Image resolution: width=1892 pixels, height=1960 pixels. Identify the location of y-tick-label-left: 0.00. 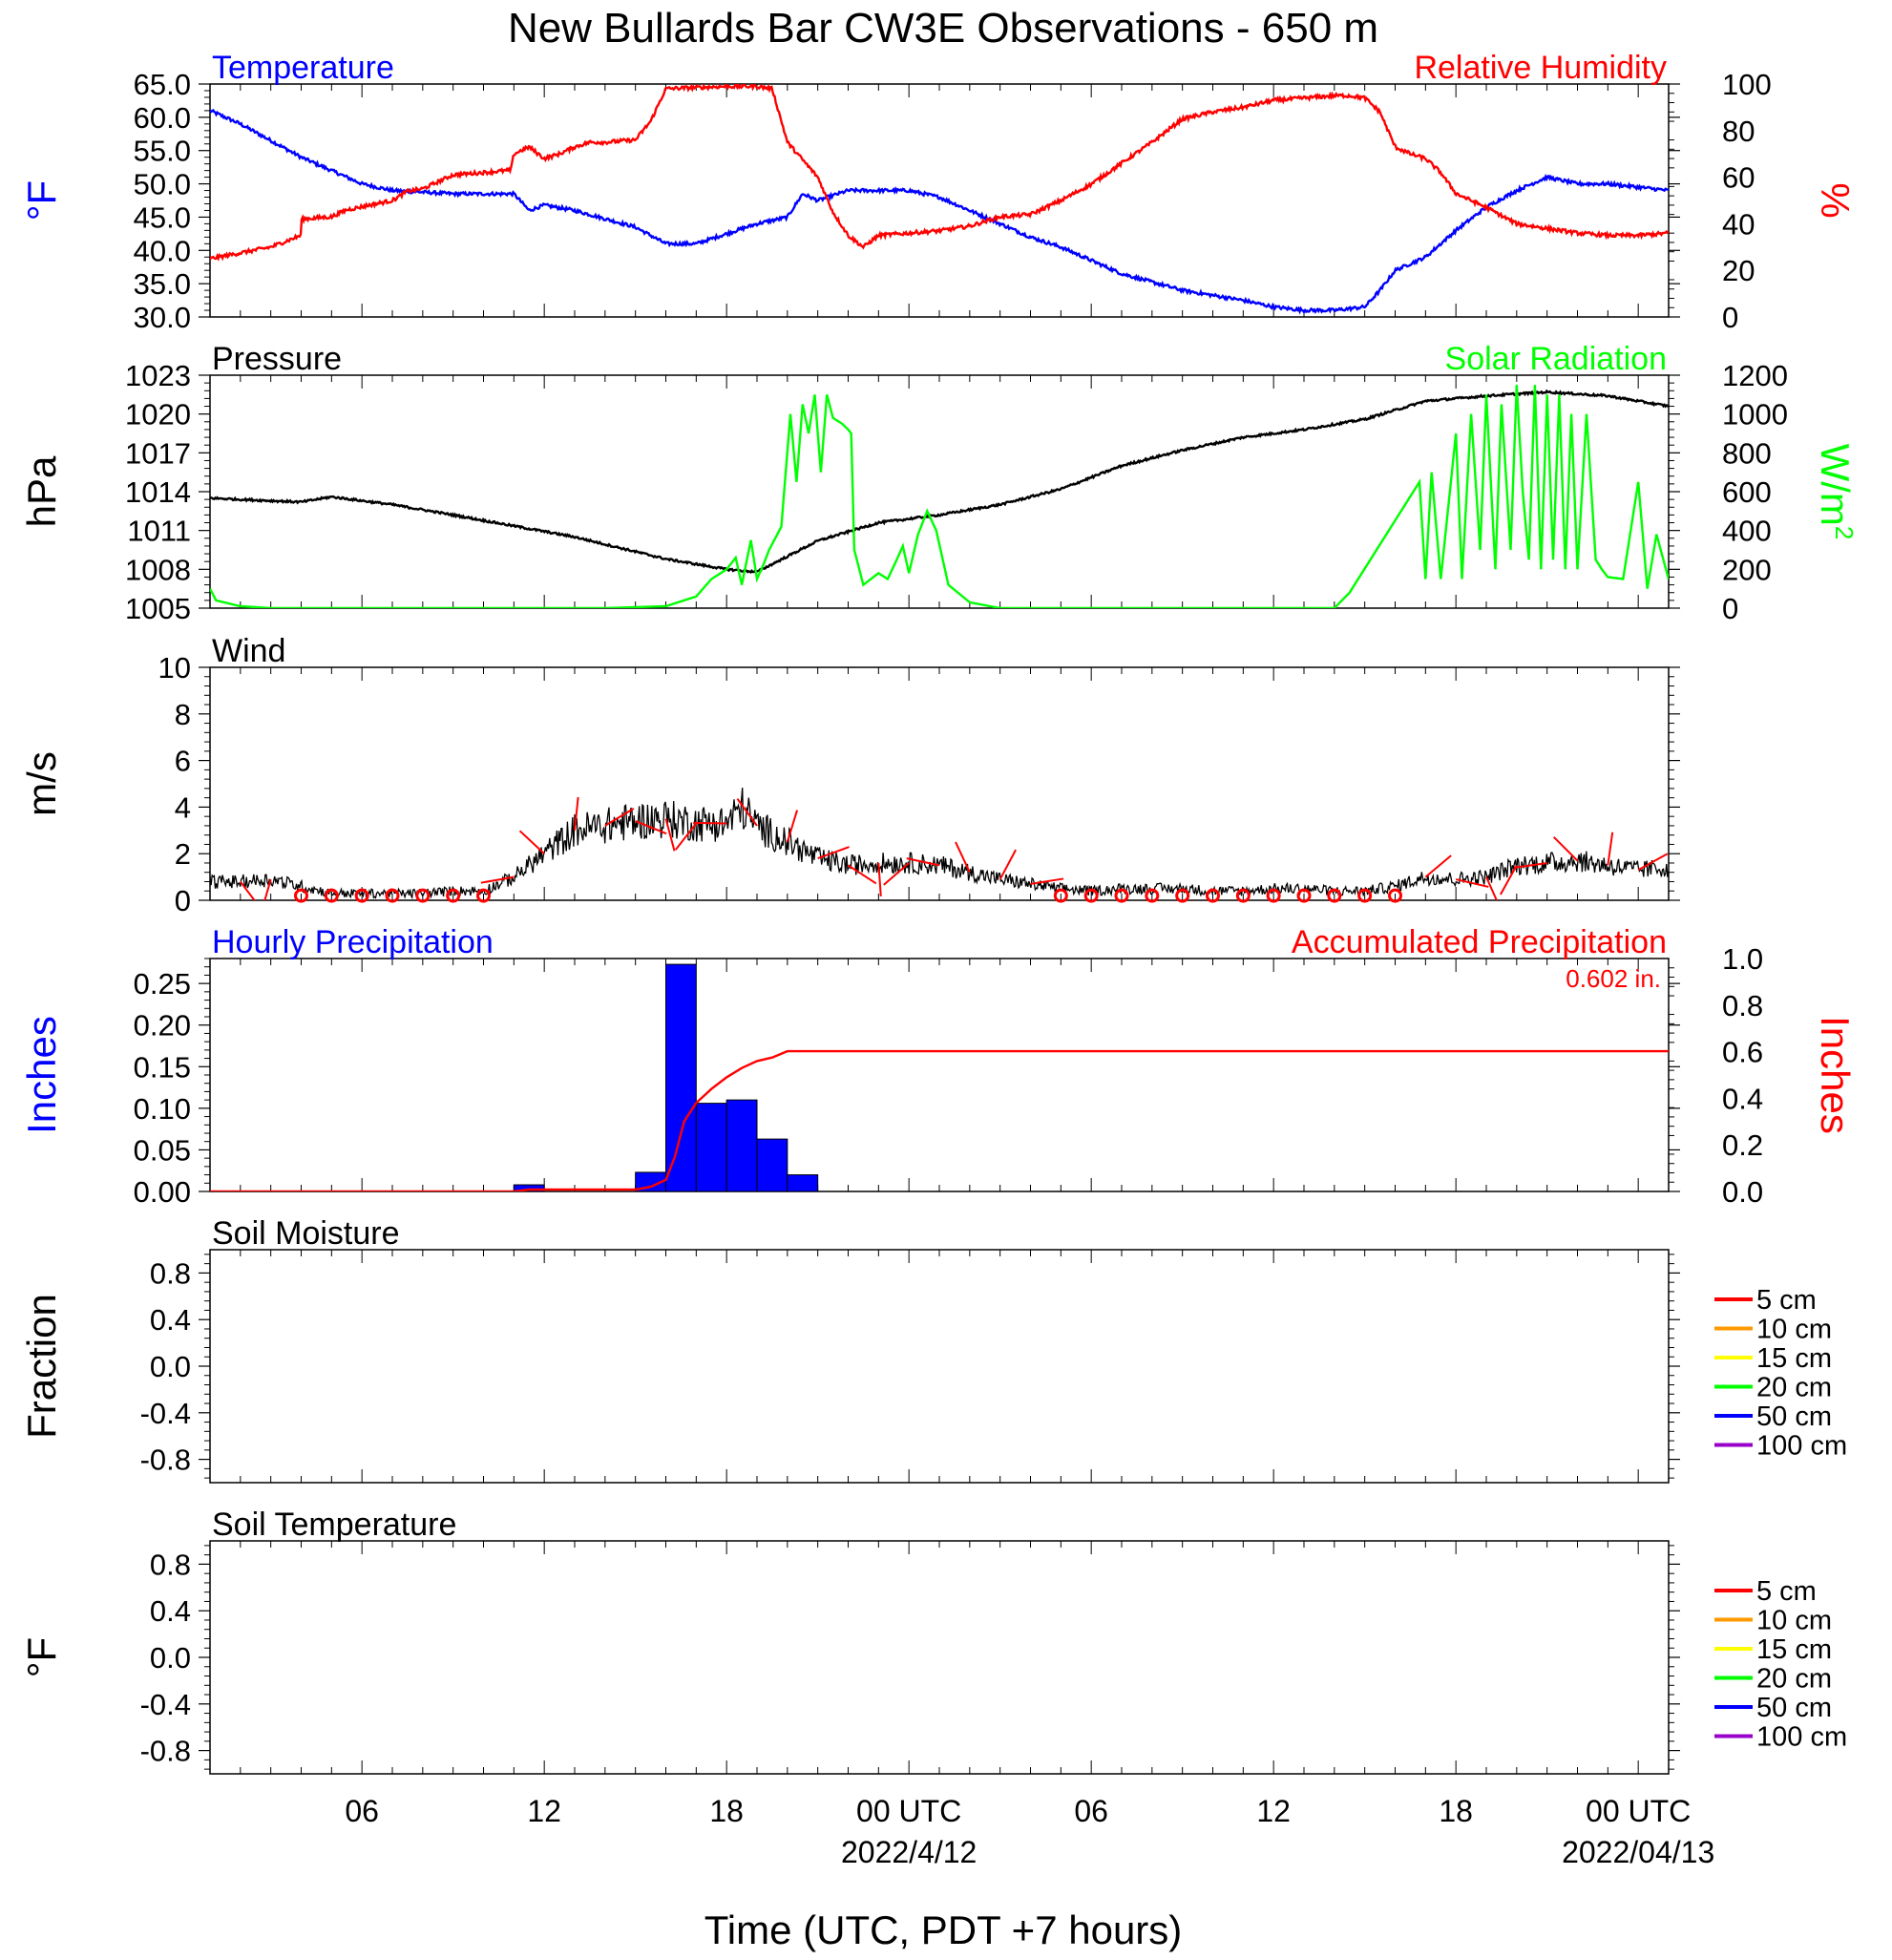
(162, 1192).